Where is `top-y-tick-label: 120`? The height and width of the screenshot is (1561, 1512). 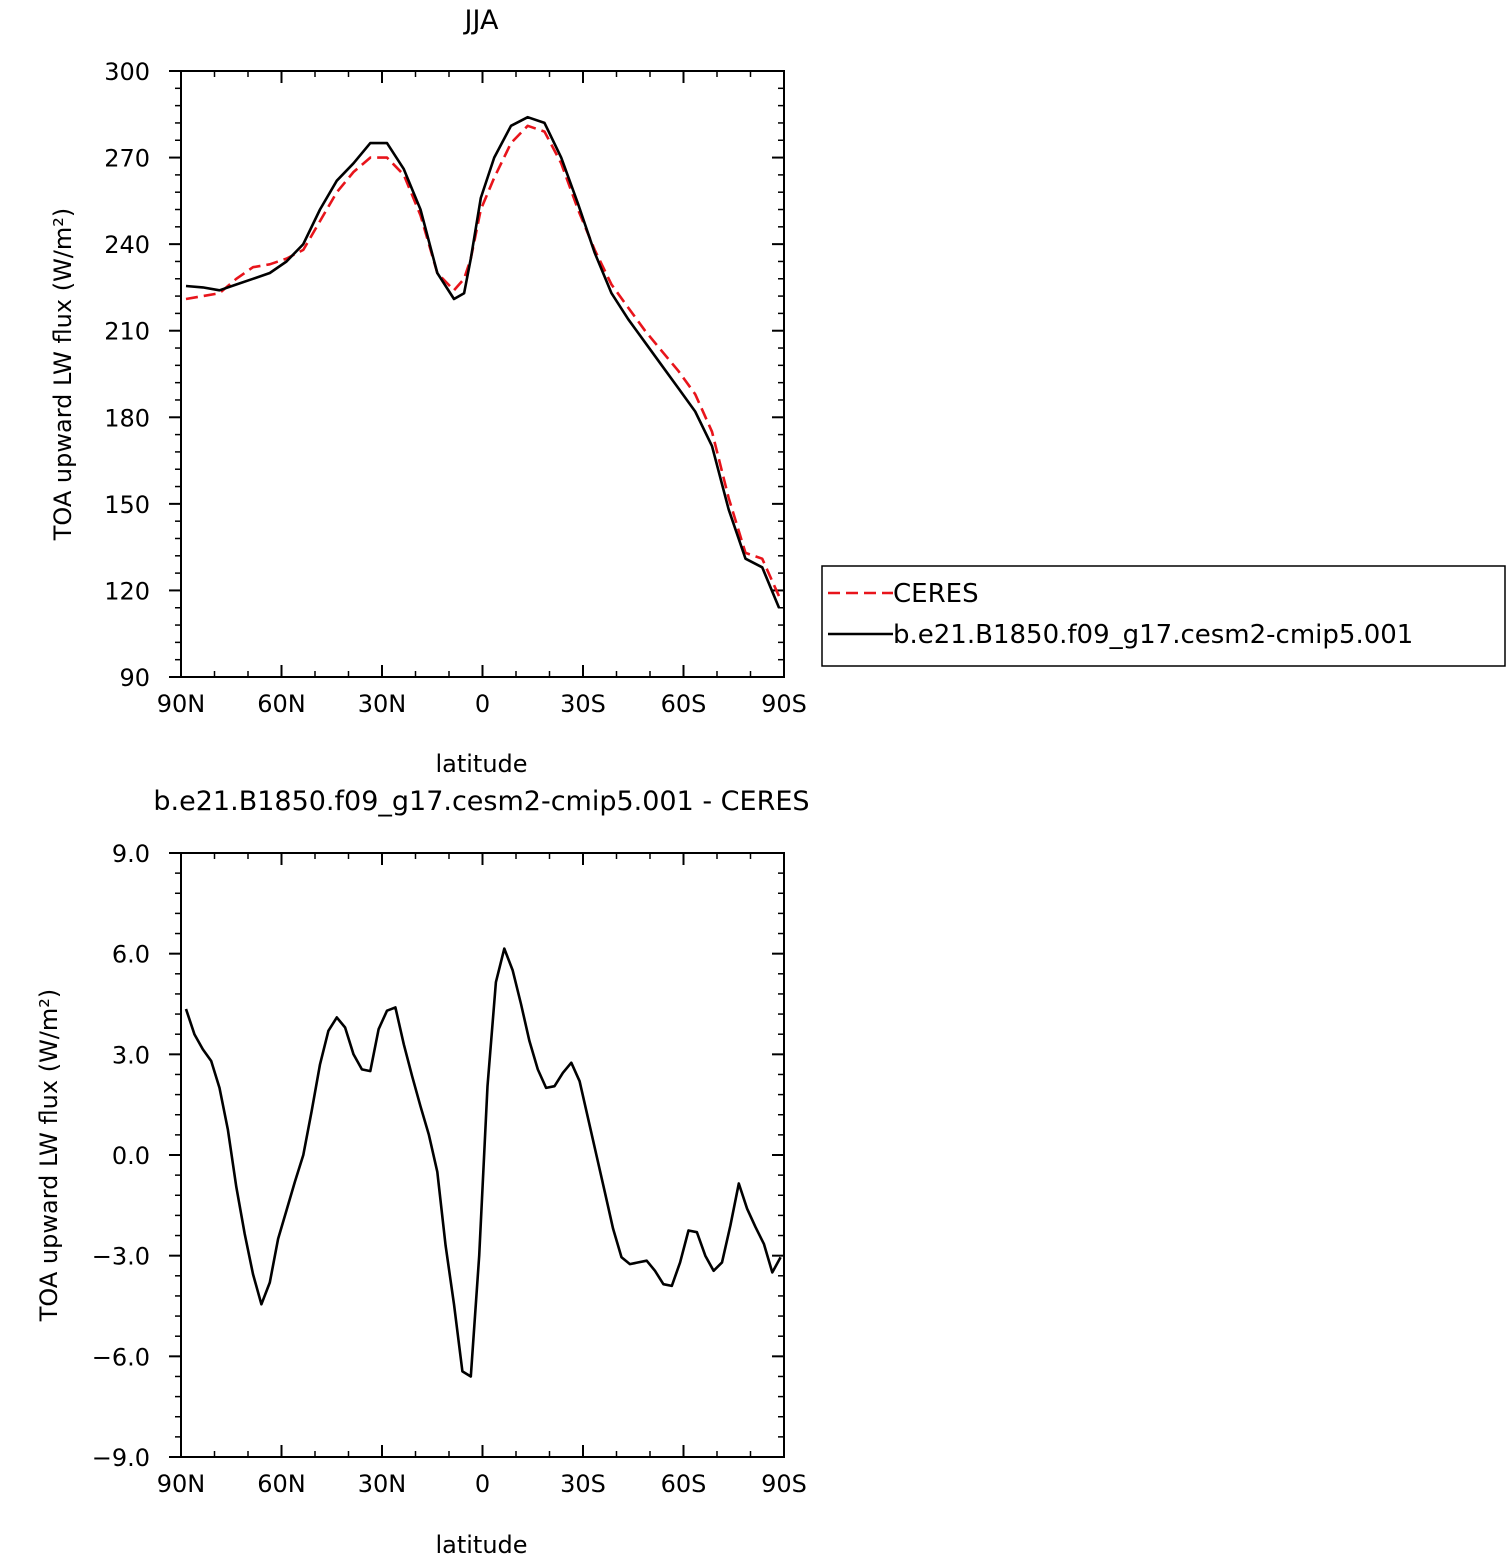
top-y-tick-label: 120 is located at coordinates (127, 591).